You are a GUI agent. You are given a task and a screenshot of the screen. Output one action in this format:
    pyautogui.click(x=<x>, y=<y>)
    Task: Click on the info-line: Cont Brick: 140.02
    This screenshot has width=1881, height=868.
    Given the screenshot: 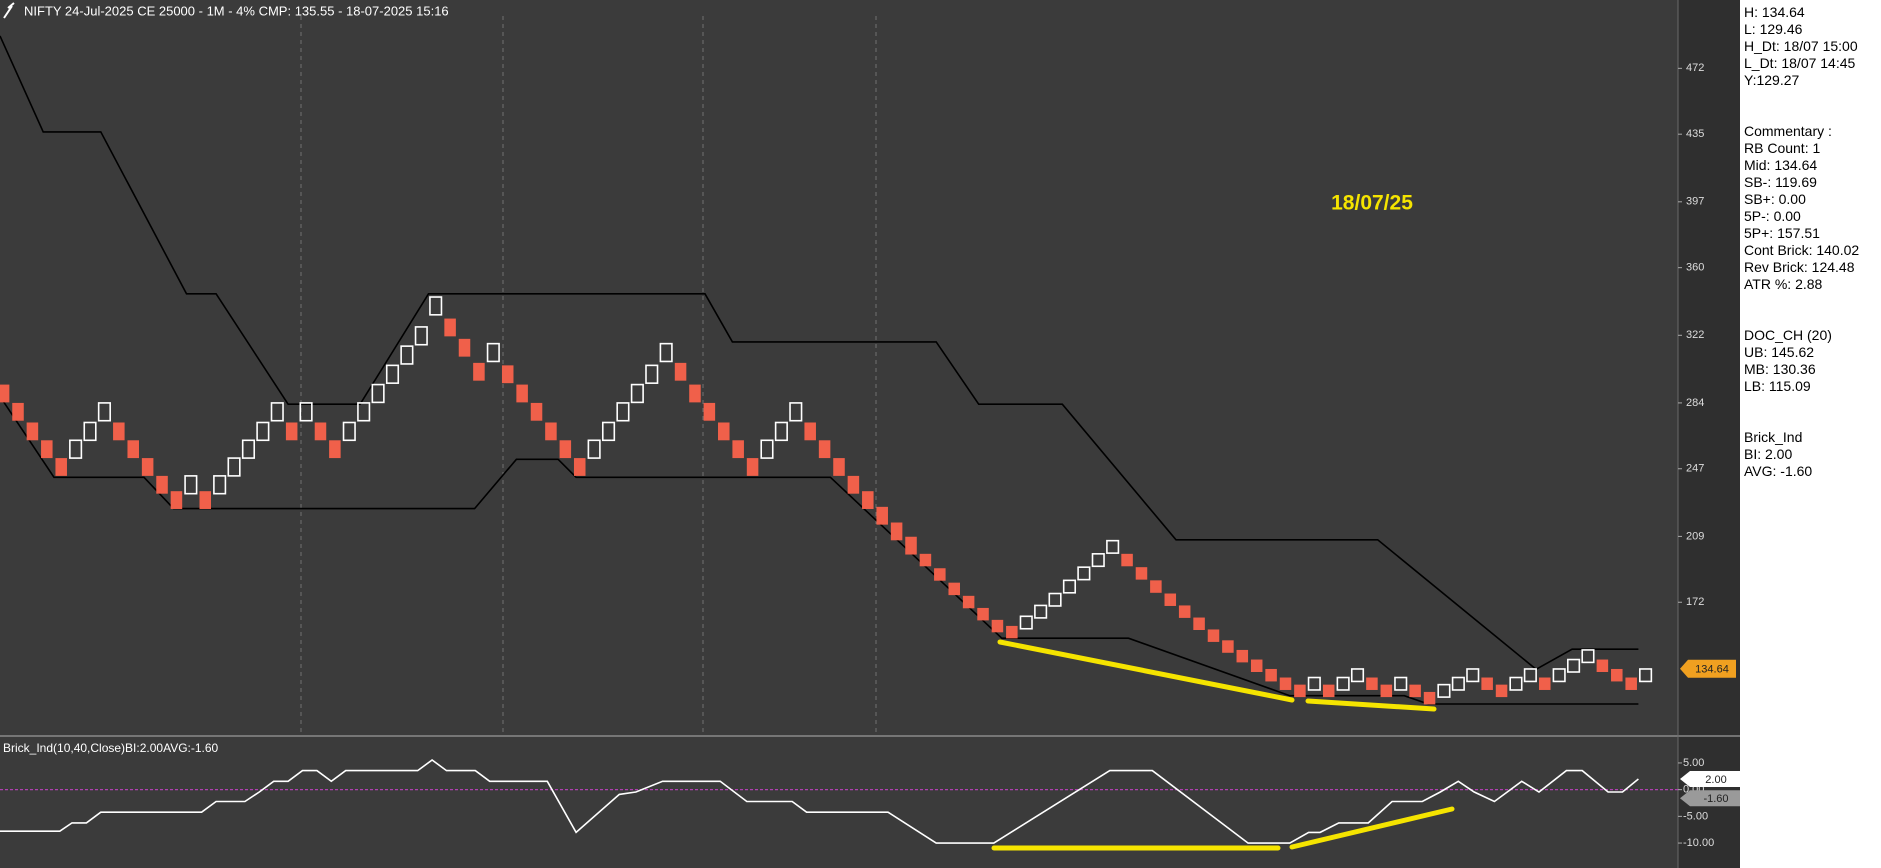 What is the action you would take?
    pyautogui.click(x=1802, y=250)
    